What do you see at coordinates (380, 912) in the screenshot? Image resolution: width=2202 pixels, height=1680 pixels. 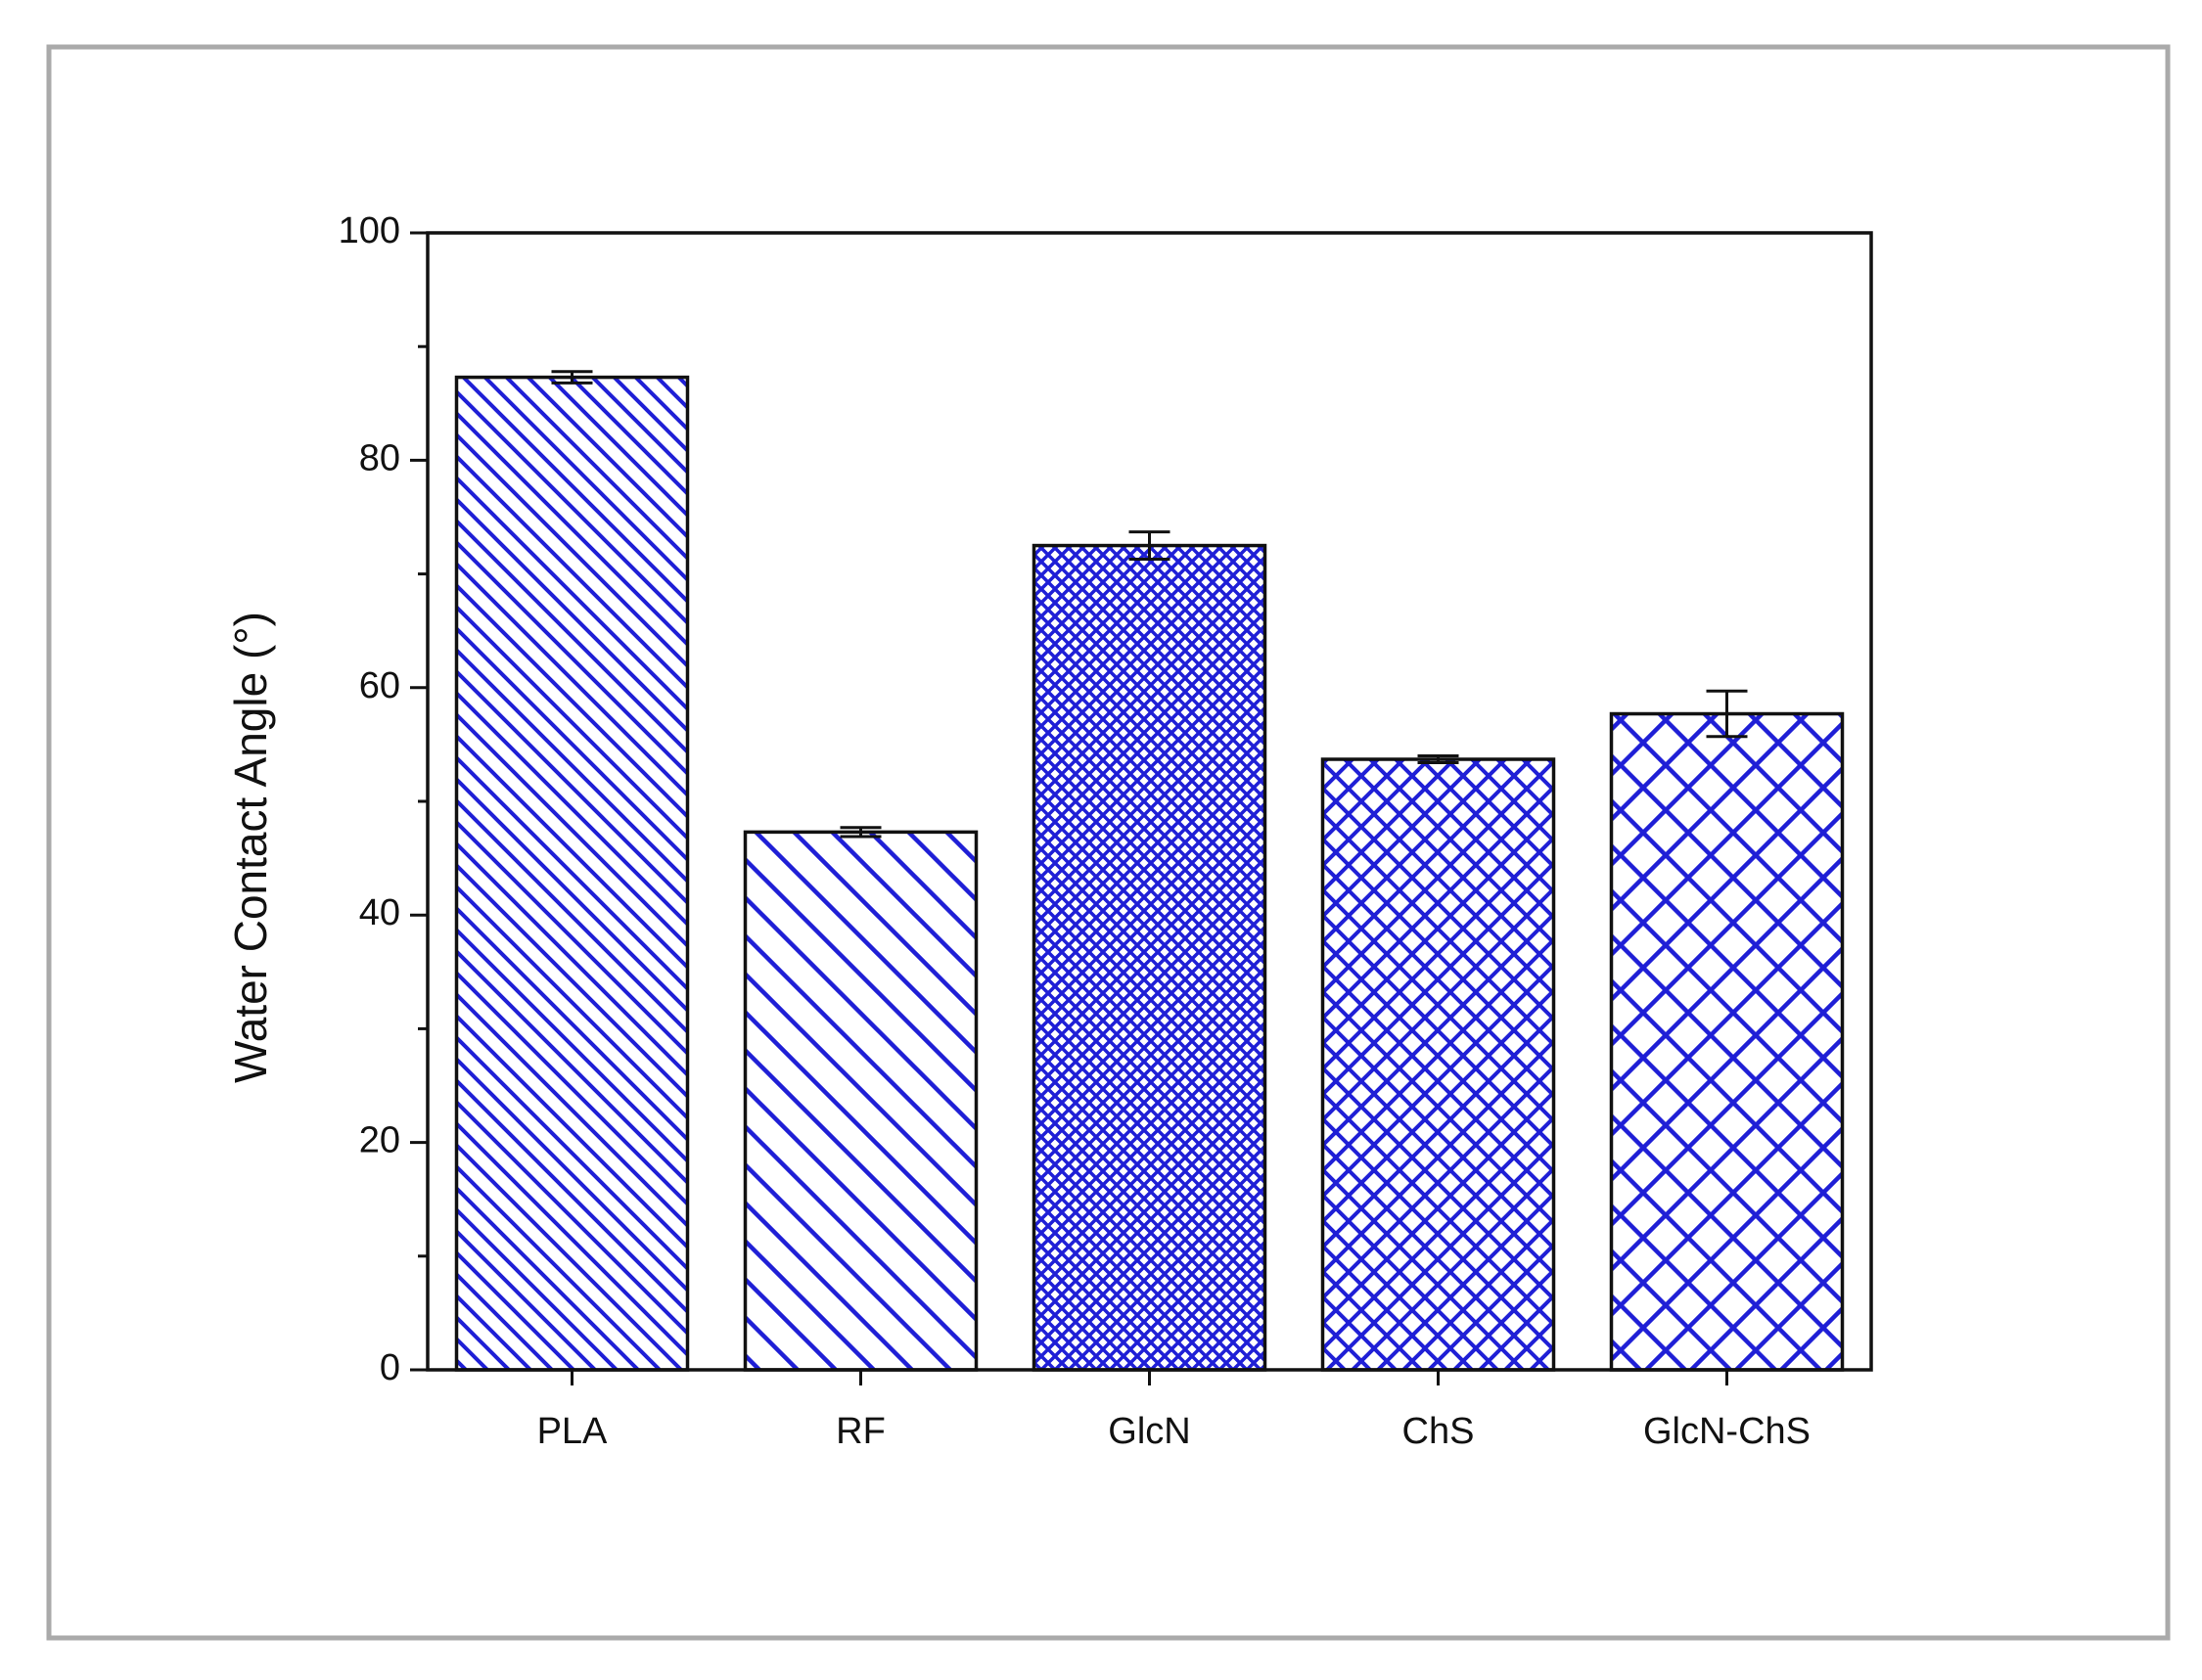 I see `y-tick-label: 40` at bounding box center [380, 912].